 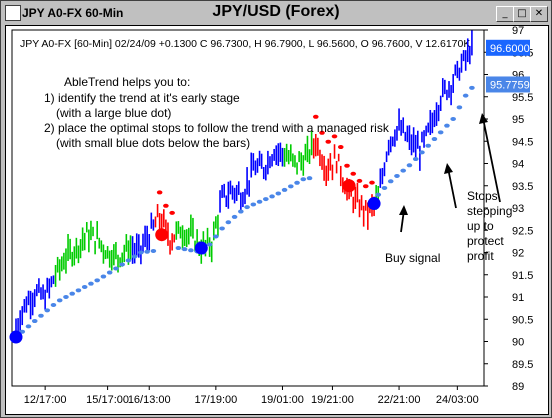 I want to click on stops-label-line: protect, so click(x=485, y=241).